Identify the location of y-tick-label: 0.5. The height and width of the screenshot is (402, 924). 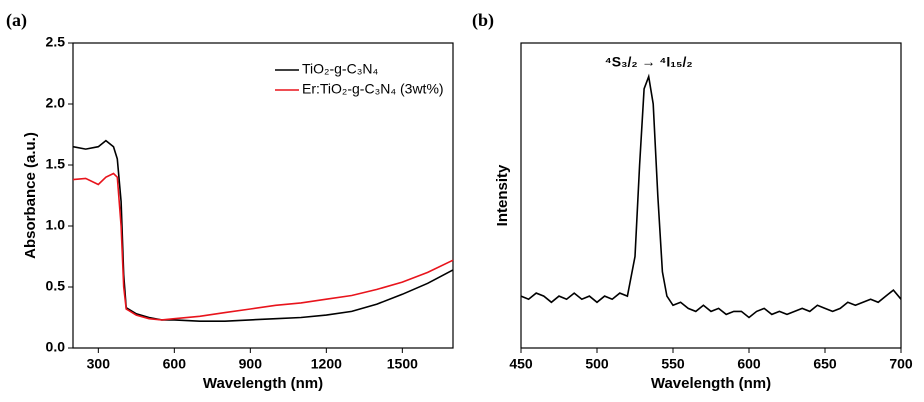
(56, 286).